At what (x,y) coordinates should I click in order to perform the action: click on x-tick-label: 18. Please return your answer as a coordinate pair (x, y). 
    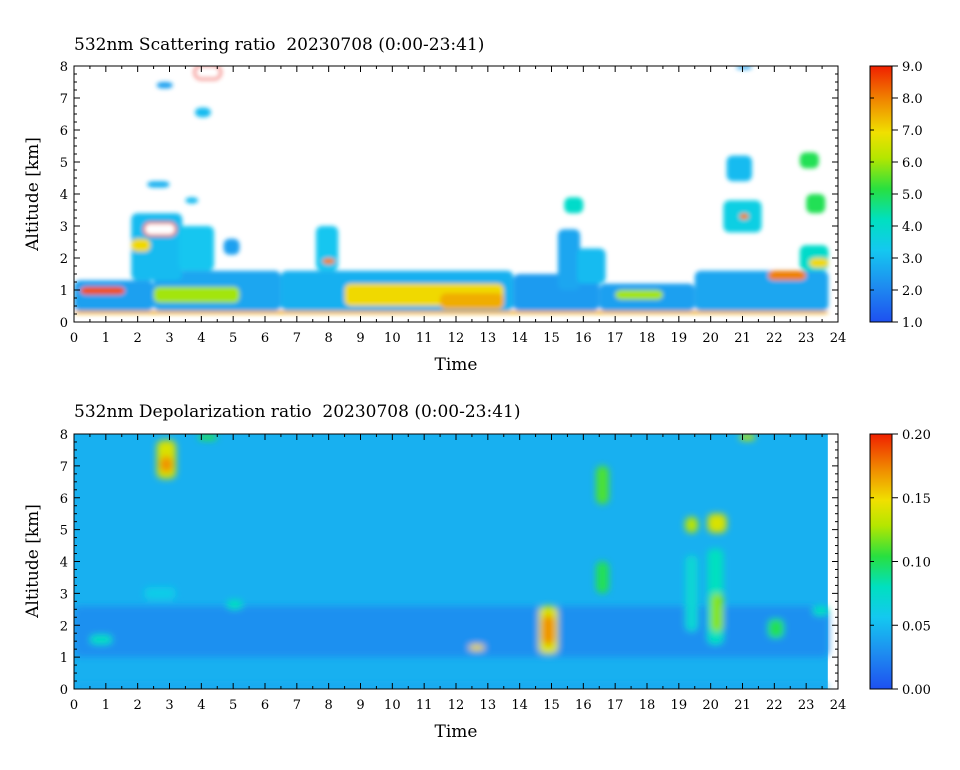
    Looking at the image, I should click on (647, 705).